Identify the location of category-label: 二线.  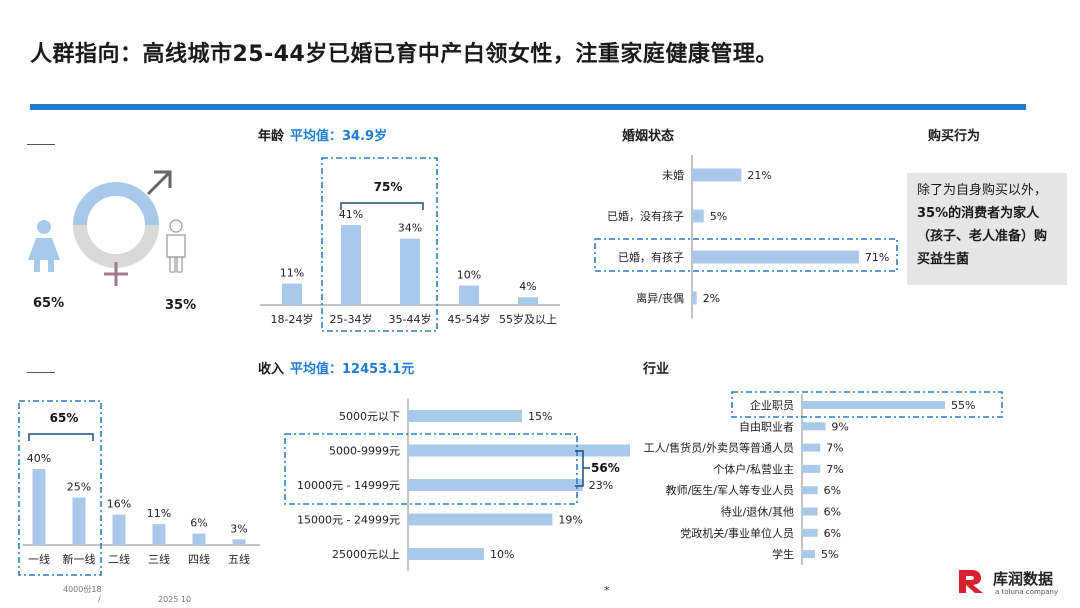
(119, 559).